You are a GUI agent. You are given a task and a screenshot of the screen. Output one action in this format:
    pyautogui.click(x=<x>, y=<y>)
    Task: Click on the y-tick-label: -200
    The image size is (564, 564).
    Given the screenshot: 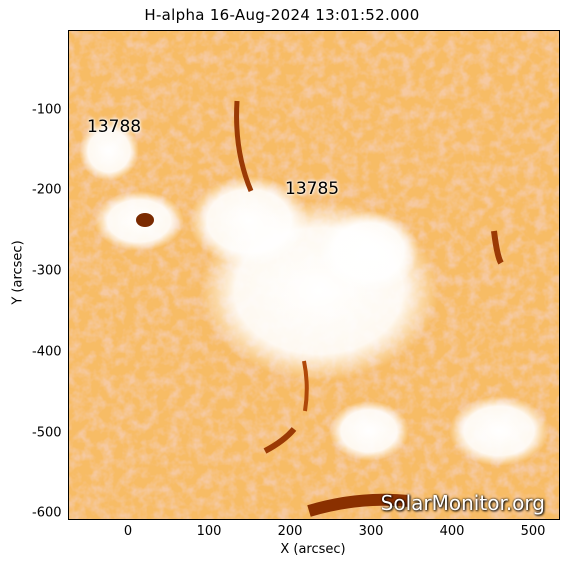 What is the action you would take?
    pyautogui.click(x=47, y=190)
    